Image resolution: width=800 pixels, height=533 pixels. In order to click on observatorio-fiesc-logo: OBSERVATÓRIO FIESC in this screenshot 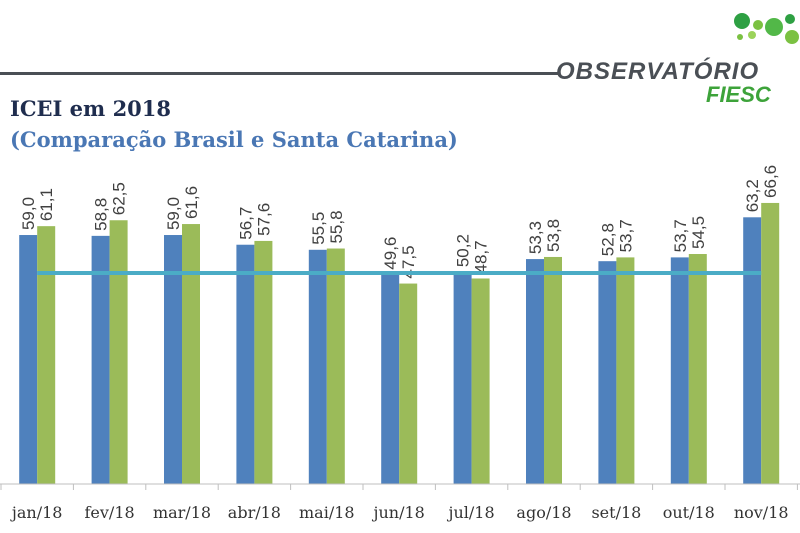, I will do `click(677, 60)`.